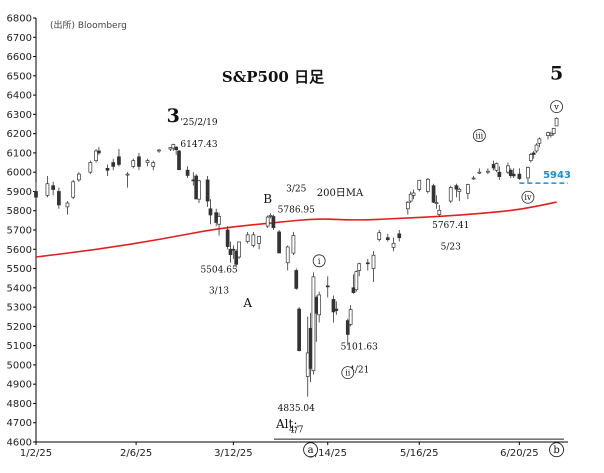 The image size is (604, 473). I want to click on y-tick-label: 4600, so click(19, 443).